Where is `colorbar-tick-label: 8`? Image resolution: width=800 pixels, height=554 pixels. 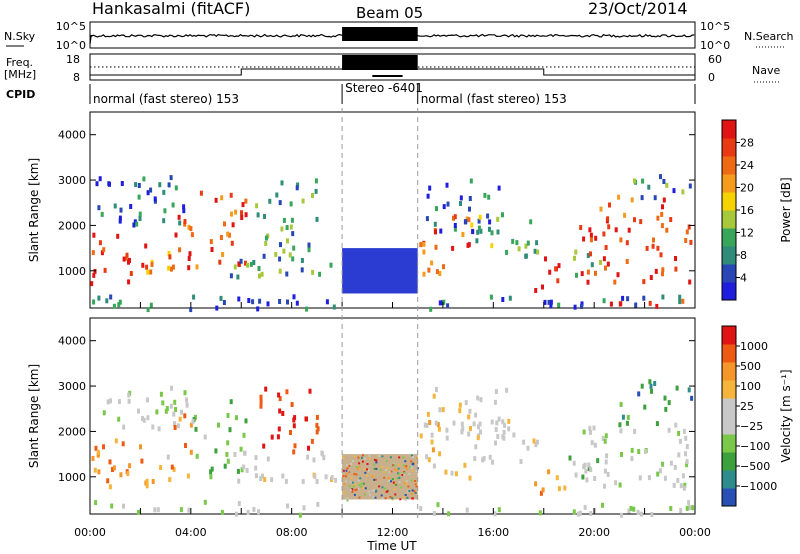
colorbar-tick-label: 8 is located at coordinates (743, 255).